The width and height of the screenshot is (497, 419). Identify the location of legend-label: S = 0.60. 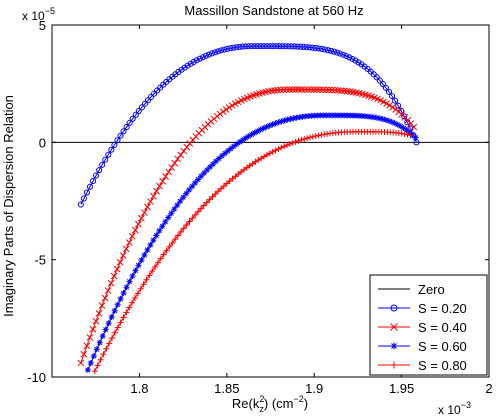
(442, 346).